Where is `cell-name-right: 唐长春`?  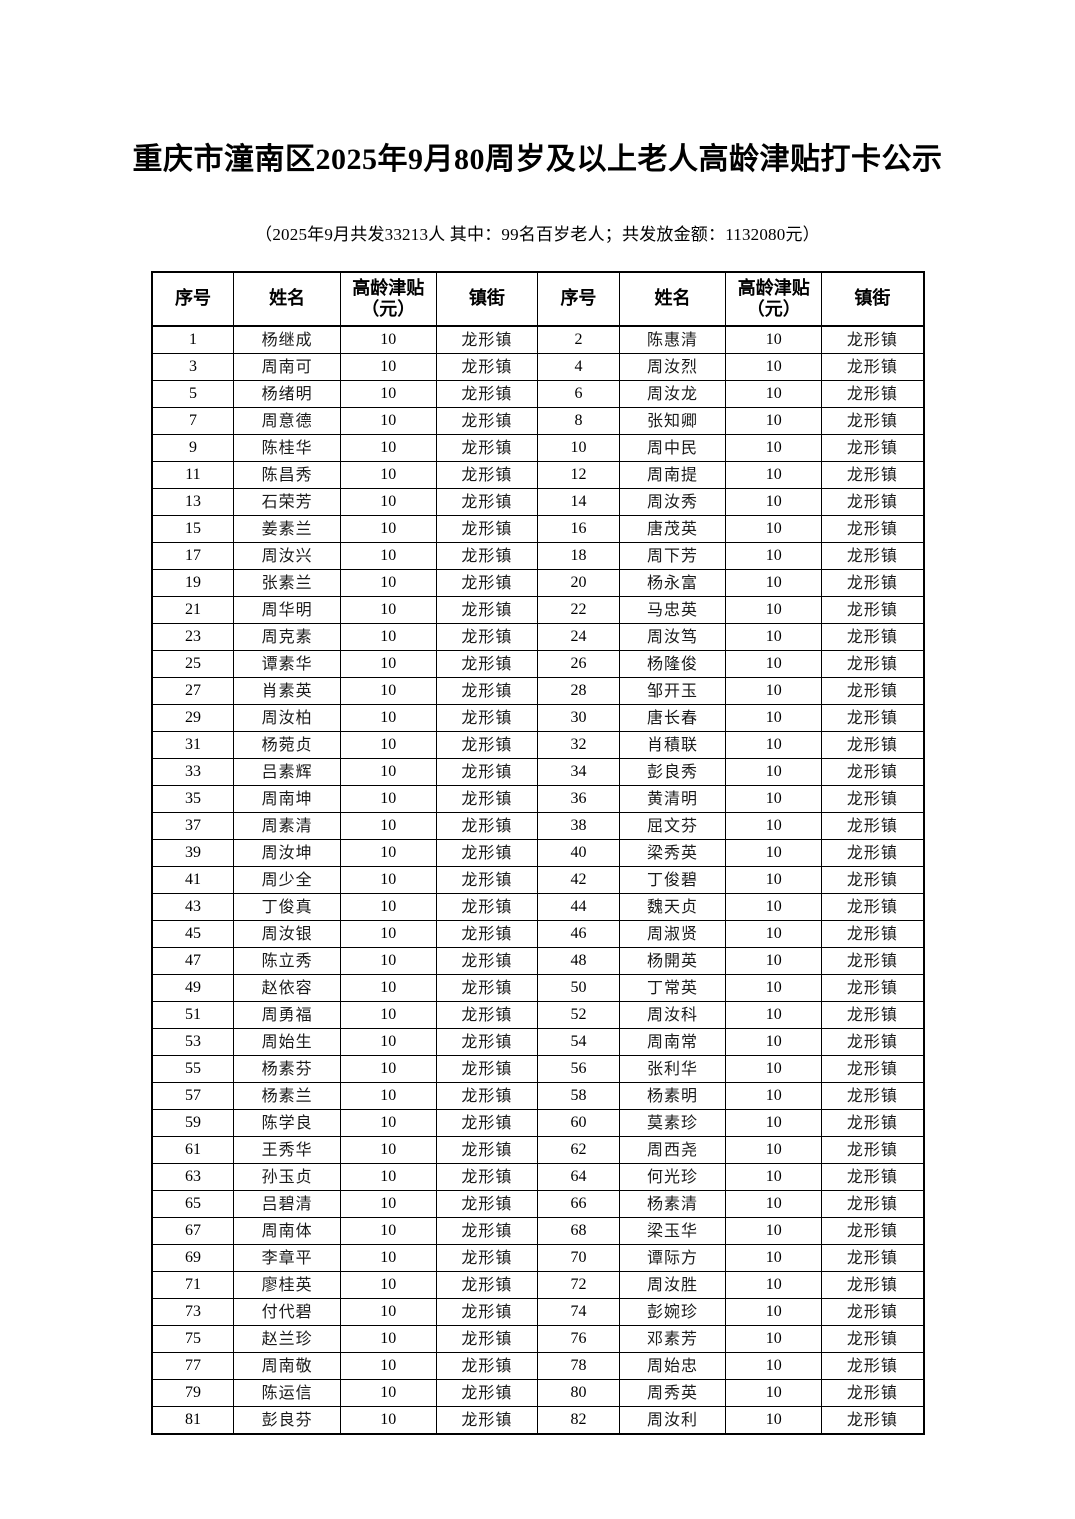 cell-name-right: 唐长春 is located at coordinates (672, 717).